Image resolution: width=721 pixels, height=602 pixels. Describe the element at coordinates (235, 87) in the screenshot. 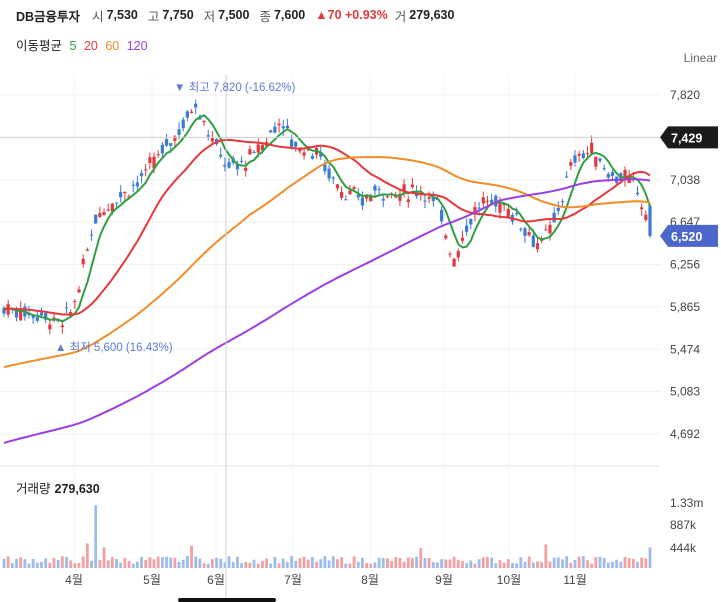

I see `high-annotation: ▼ 최고 7,820 (-16.62%)` at that location.